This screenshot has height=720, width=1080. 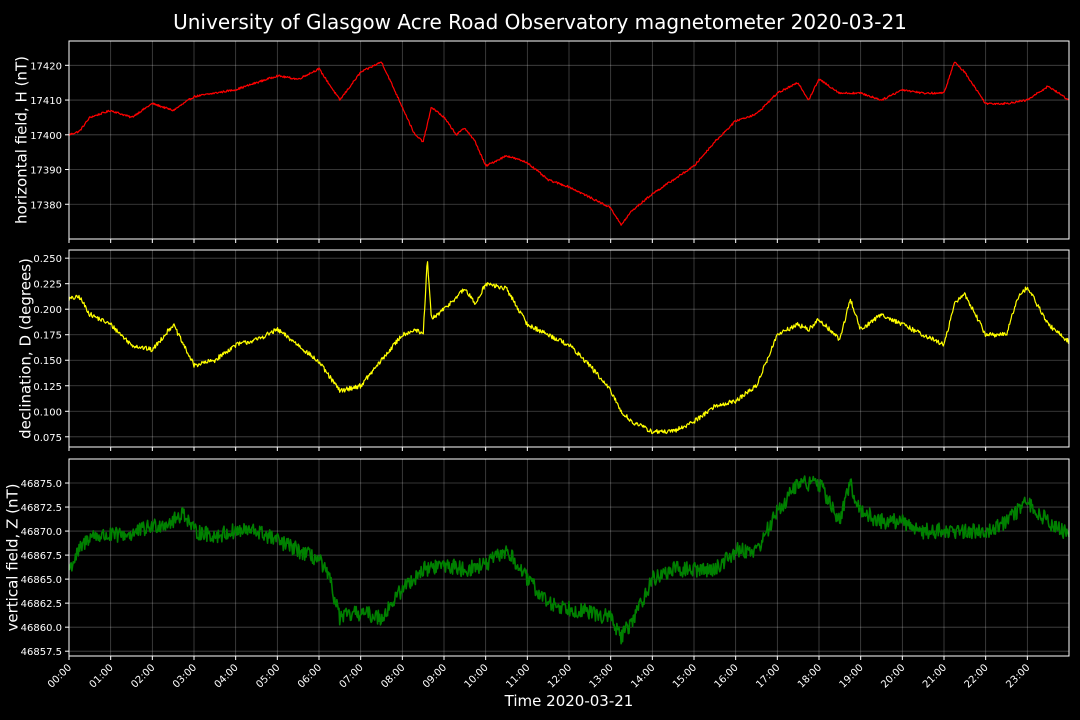 What do you see at coordinates (22, 140) in the screenshot?
I see `horizontal-field-y-axis-label: horizontal field, H (nT)` at bounding box center [22, 140].